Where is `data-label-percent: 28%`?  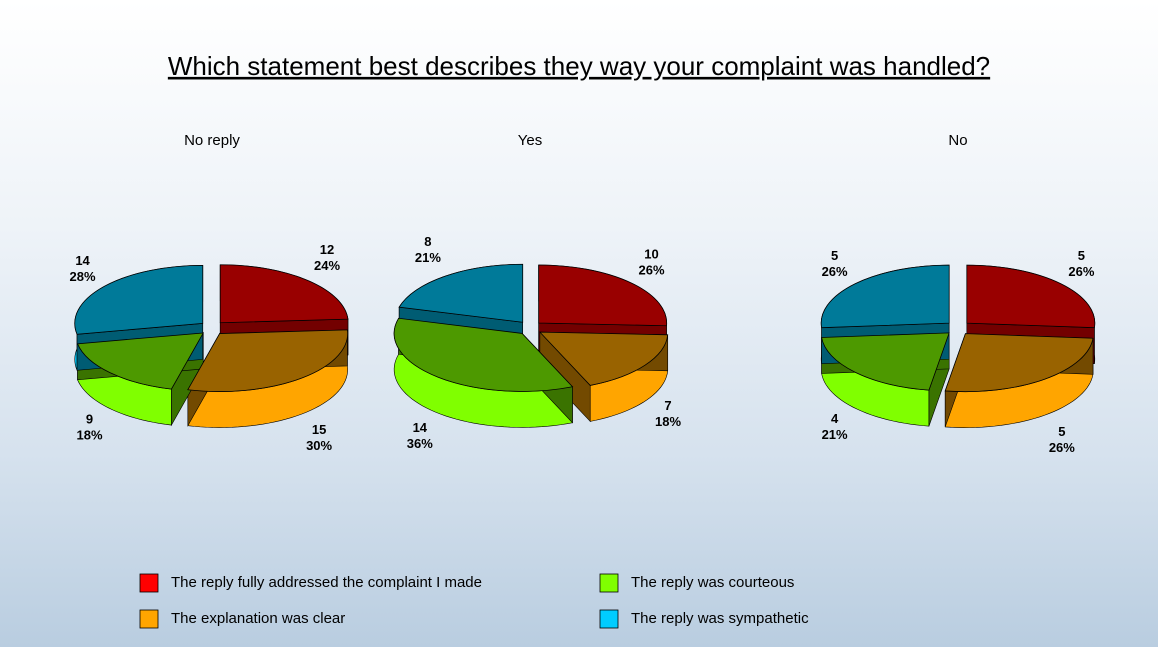
data-label-percent: 28% is located at coordinates (83, 276).